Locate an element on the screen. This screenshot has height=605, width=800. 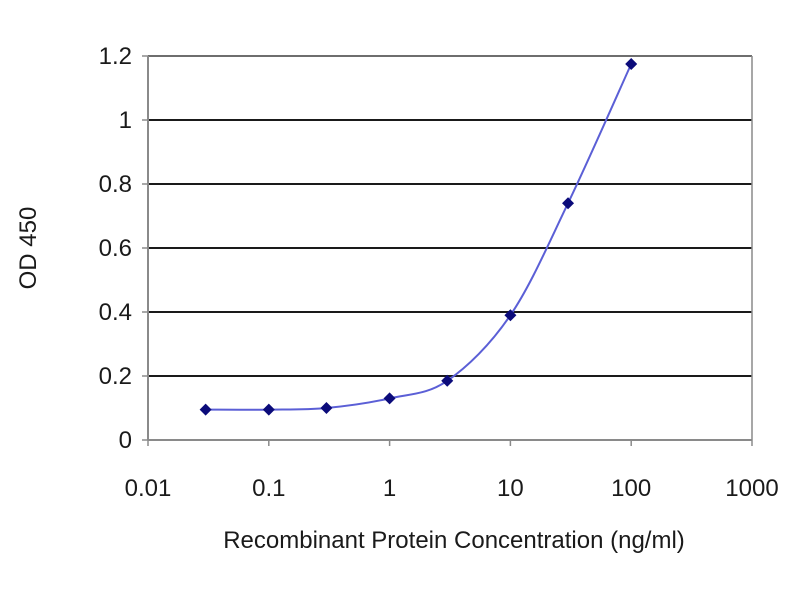
y-tick-label: 0.6 is located at coordinates (115, 248).